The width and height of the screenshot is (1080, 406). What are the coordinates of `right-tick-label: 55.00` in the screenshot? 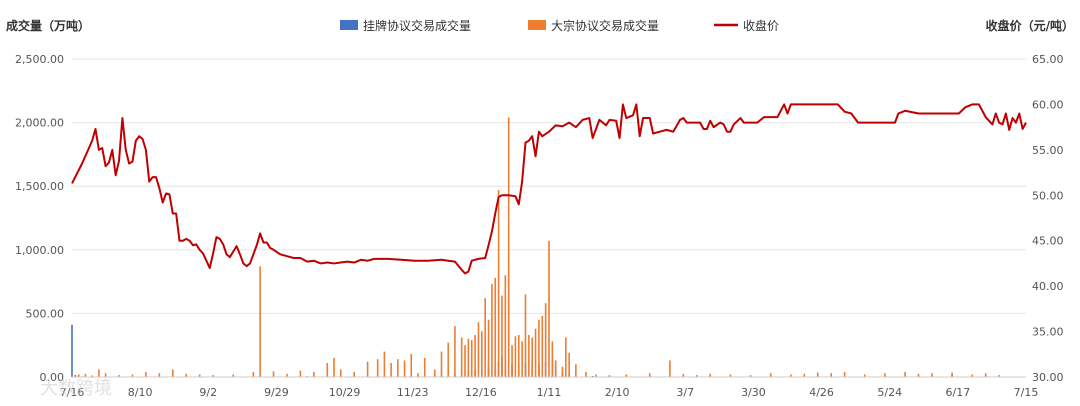 It's located at (1048, 150).